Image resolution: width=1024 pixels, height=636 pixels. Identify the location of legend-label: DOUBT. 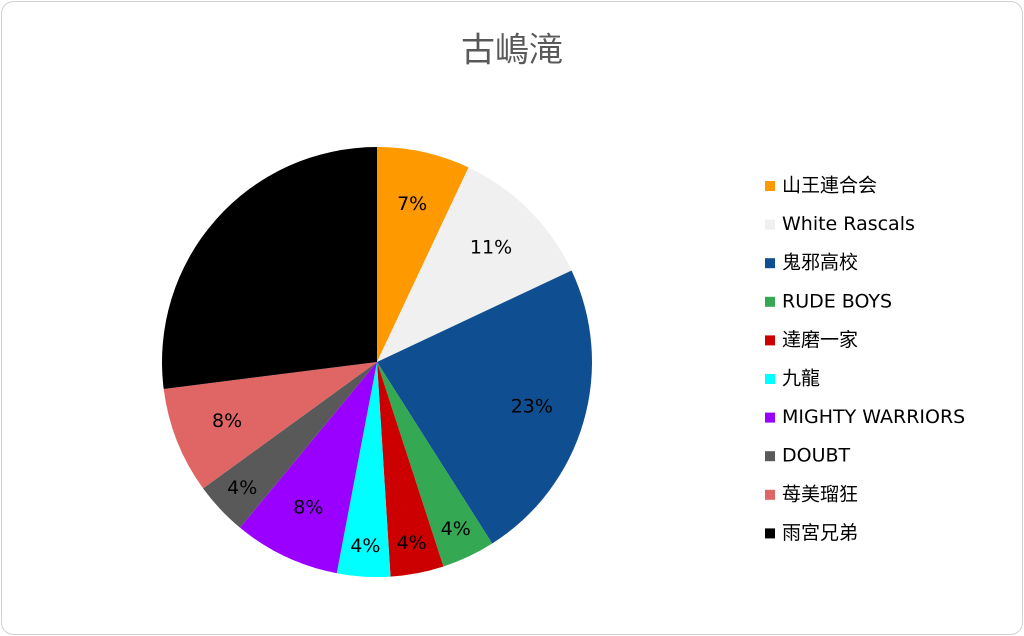
(816, 456).